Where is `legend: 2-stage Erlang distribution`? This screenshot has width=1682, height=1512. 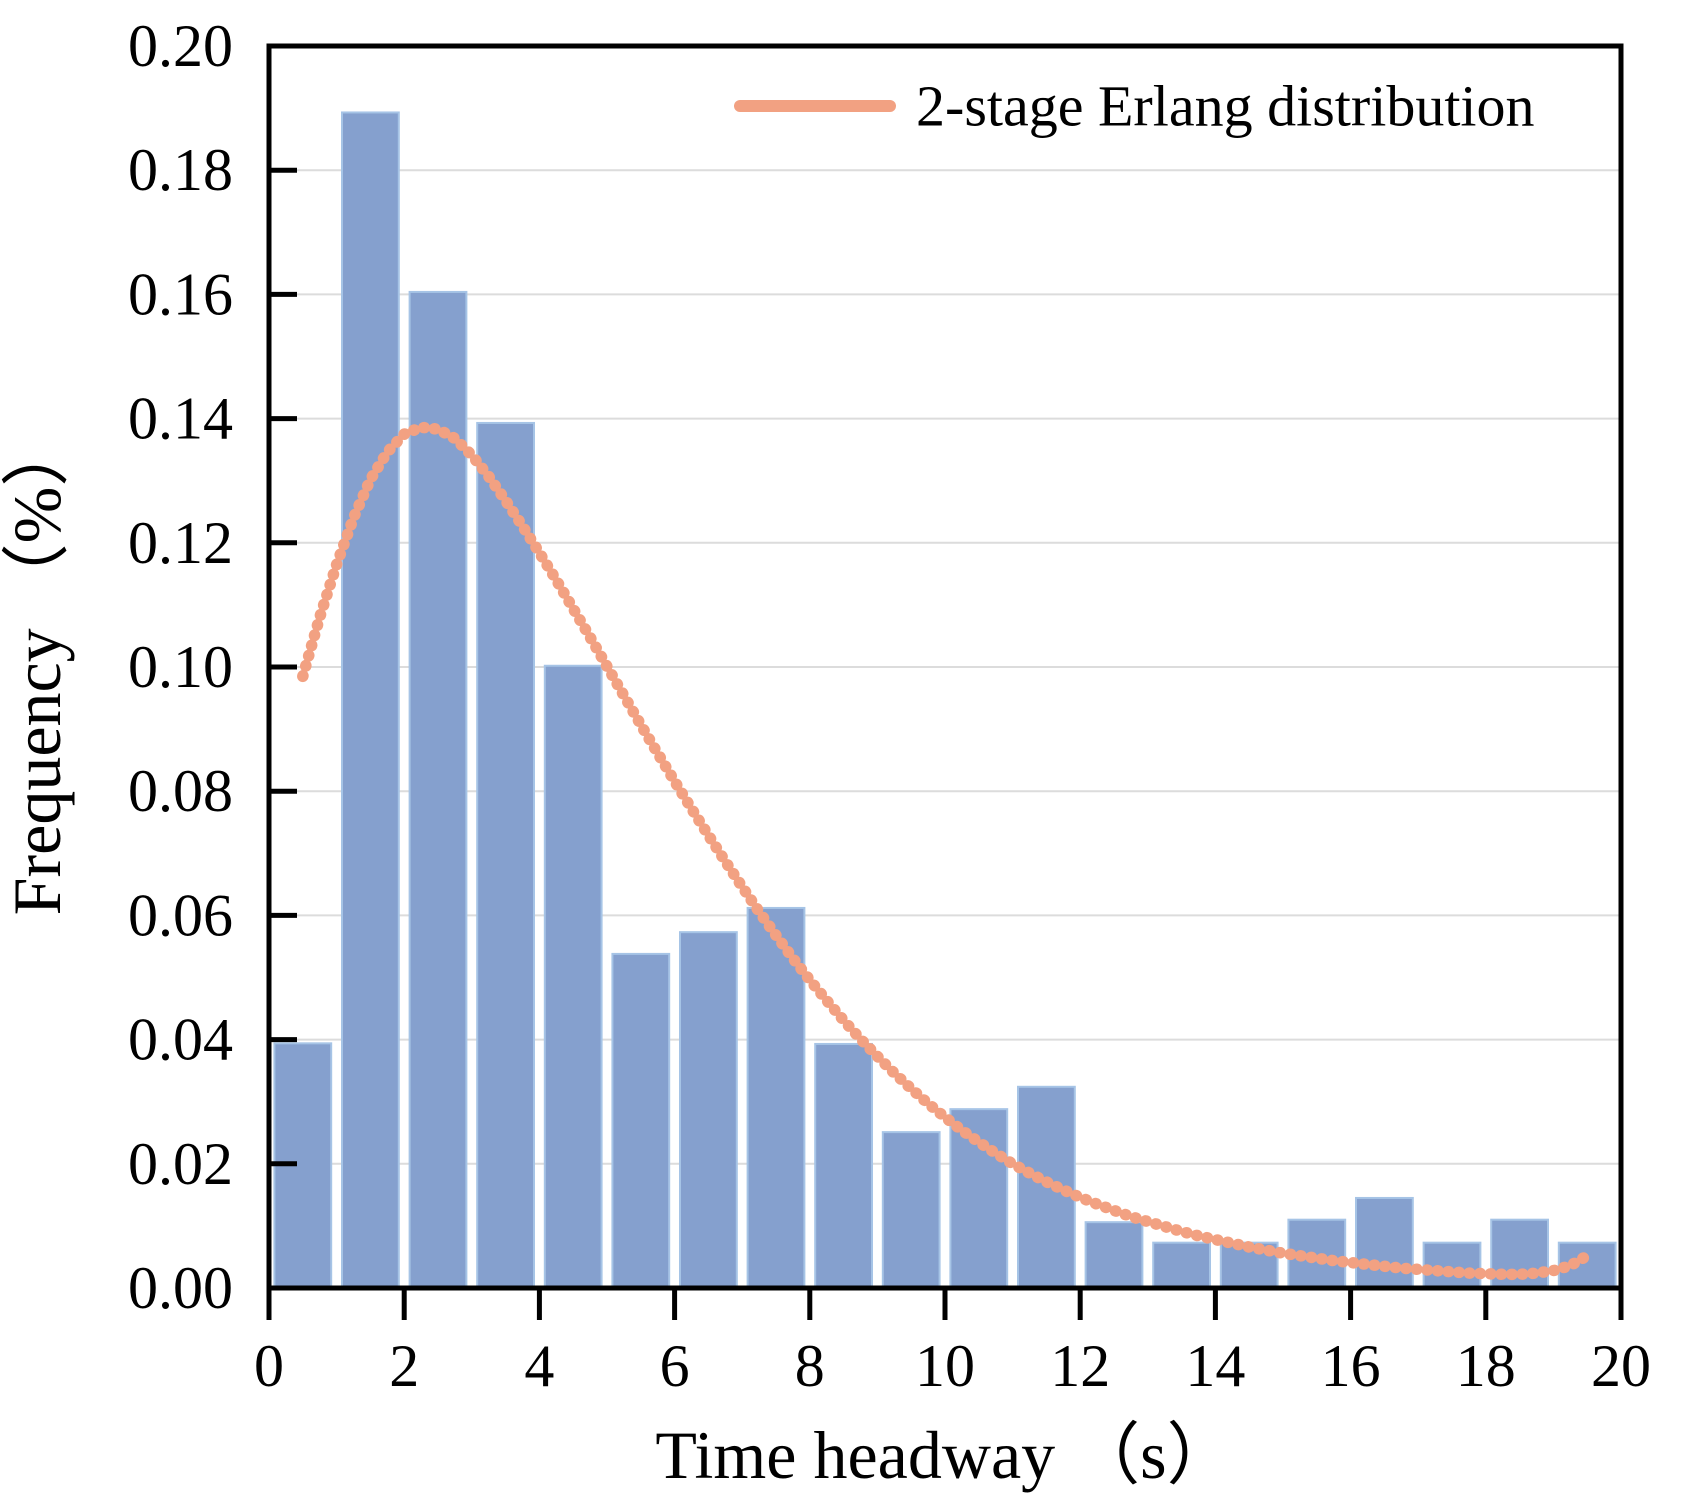 legend: 2-stage Erlang distribution is located at coordinates (1134, 106).